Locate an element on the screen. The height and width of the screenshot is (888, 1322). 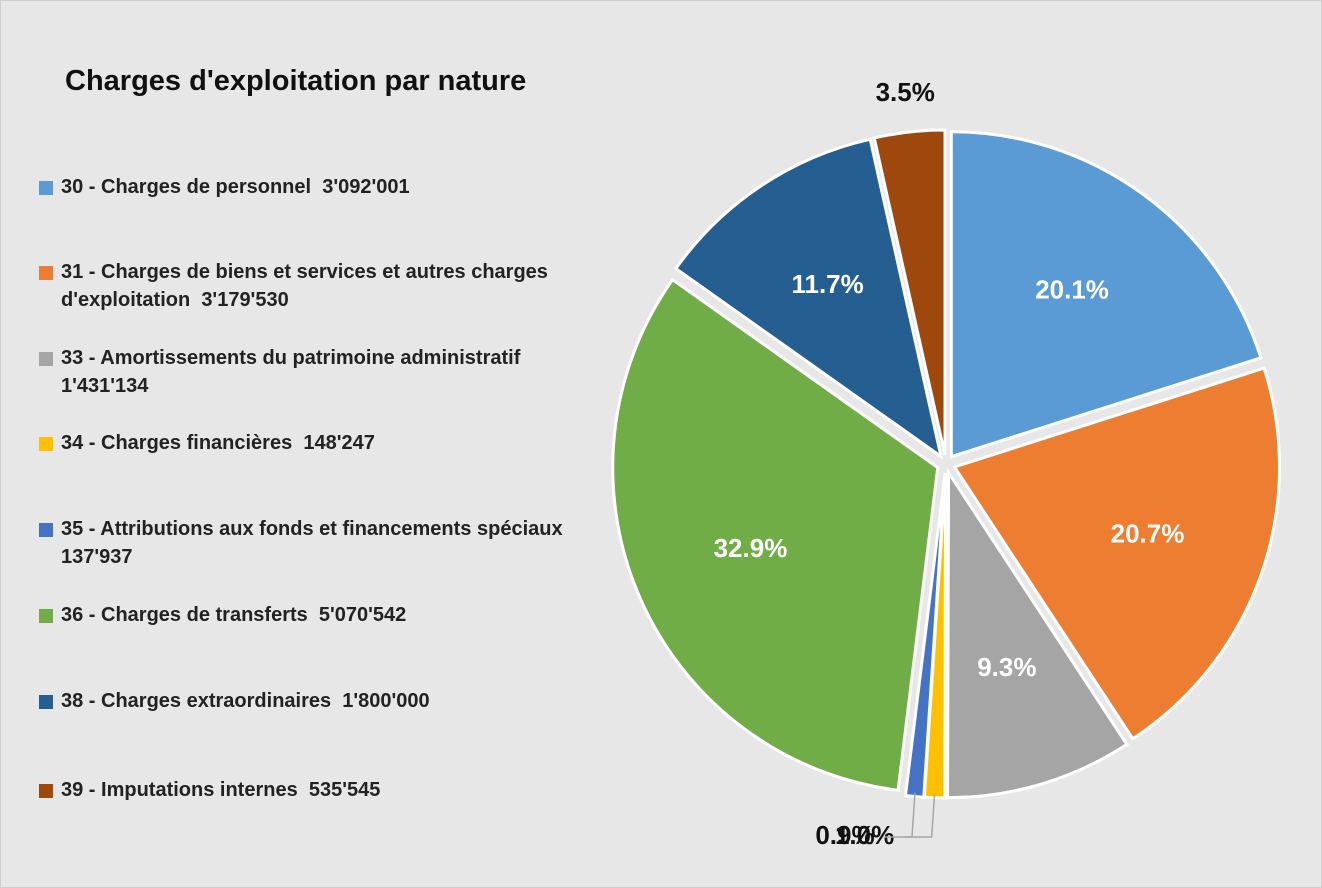
legend-label: 34 - Charges financières 148'247 is located at coordinates (218, 443).